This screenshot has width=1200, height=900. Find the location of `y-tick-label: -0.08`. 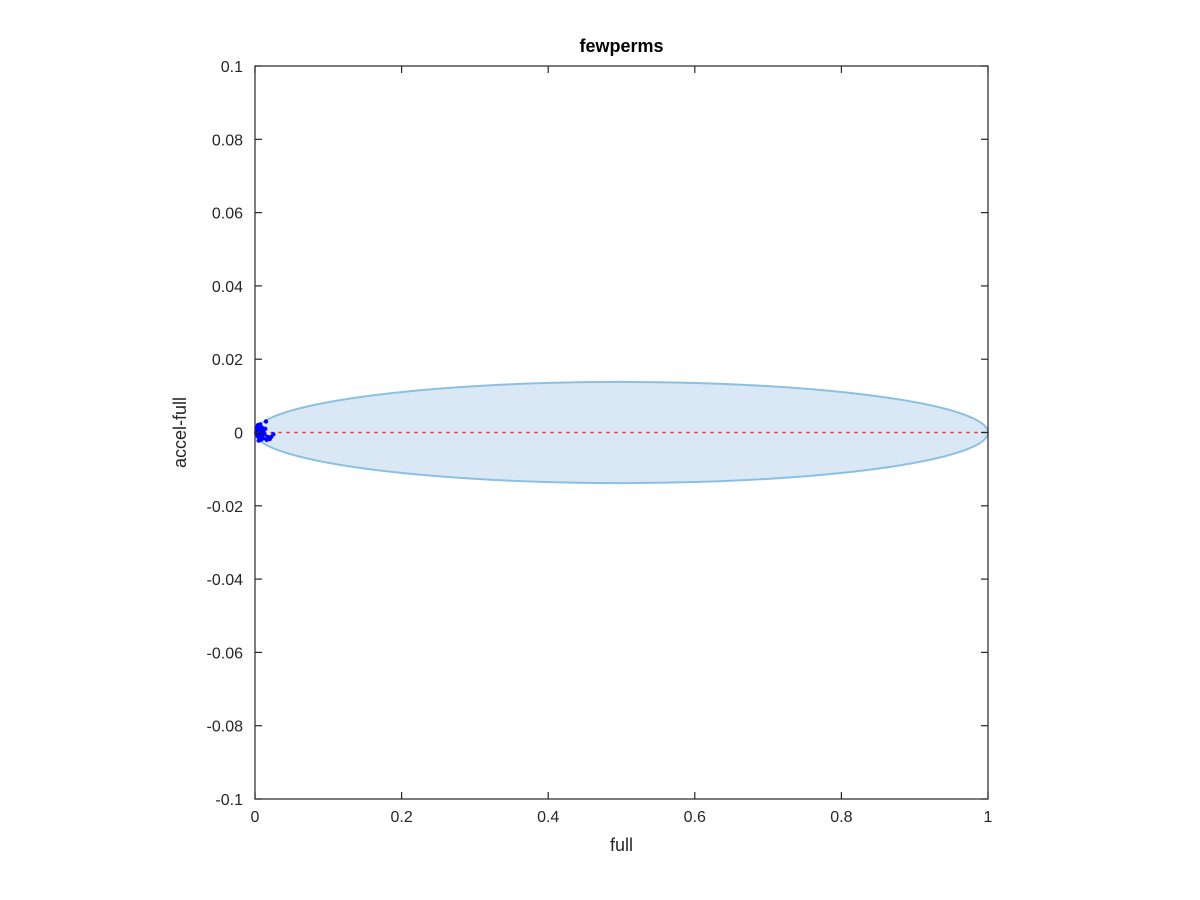

y-tick-label: -0.08 is located at coordinates (225, 727).